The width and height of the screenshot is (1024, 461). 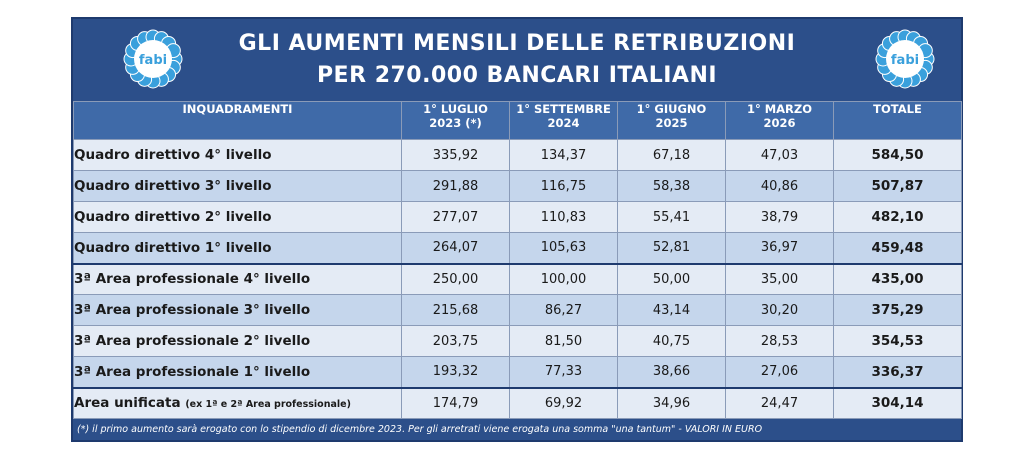 What do you see at coordinates (671, 217) in the screenshot?
I see `value-cell: 55,41` at bounding box center [671, 217].